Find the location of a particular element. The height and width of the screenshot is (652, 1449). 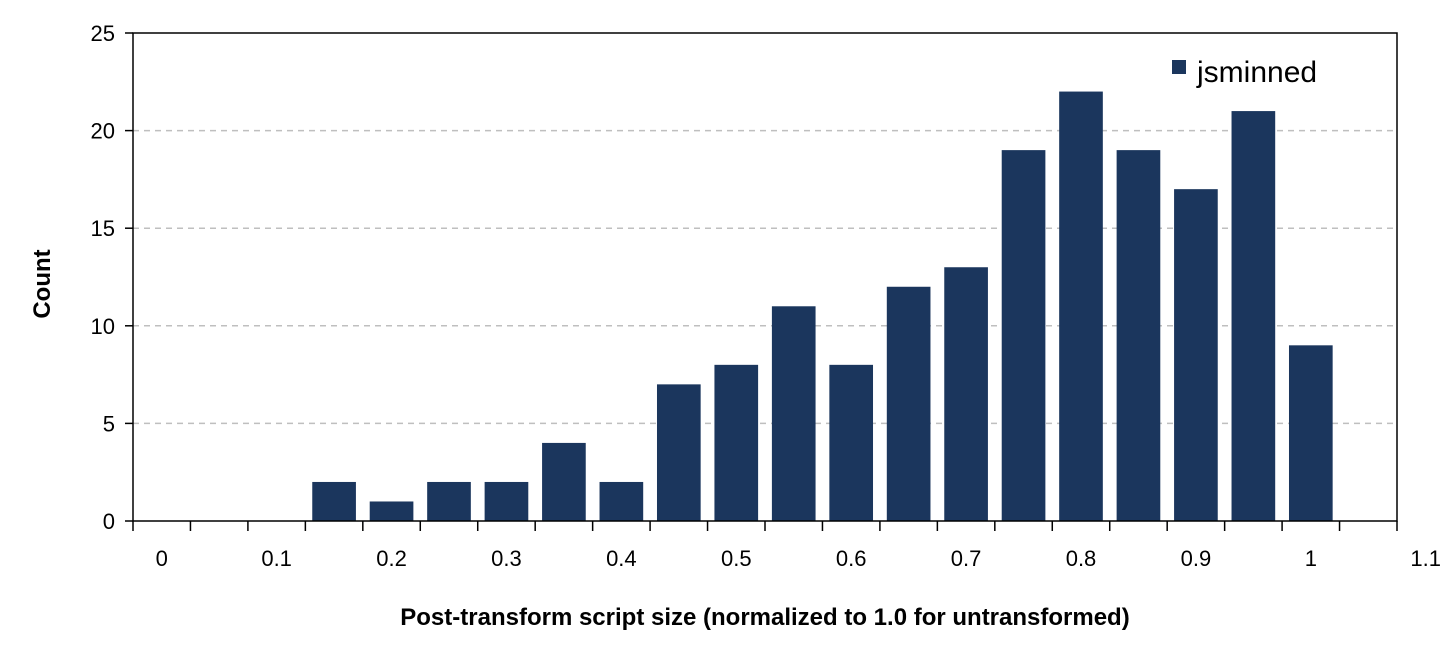

y-tick-label: 10 is located at coordinates (103, 326).